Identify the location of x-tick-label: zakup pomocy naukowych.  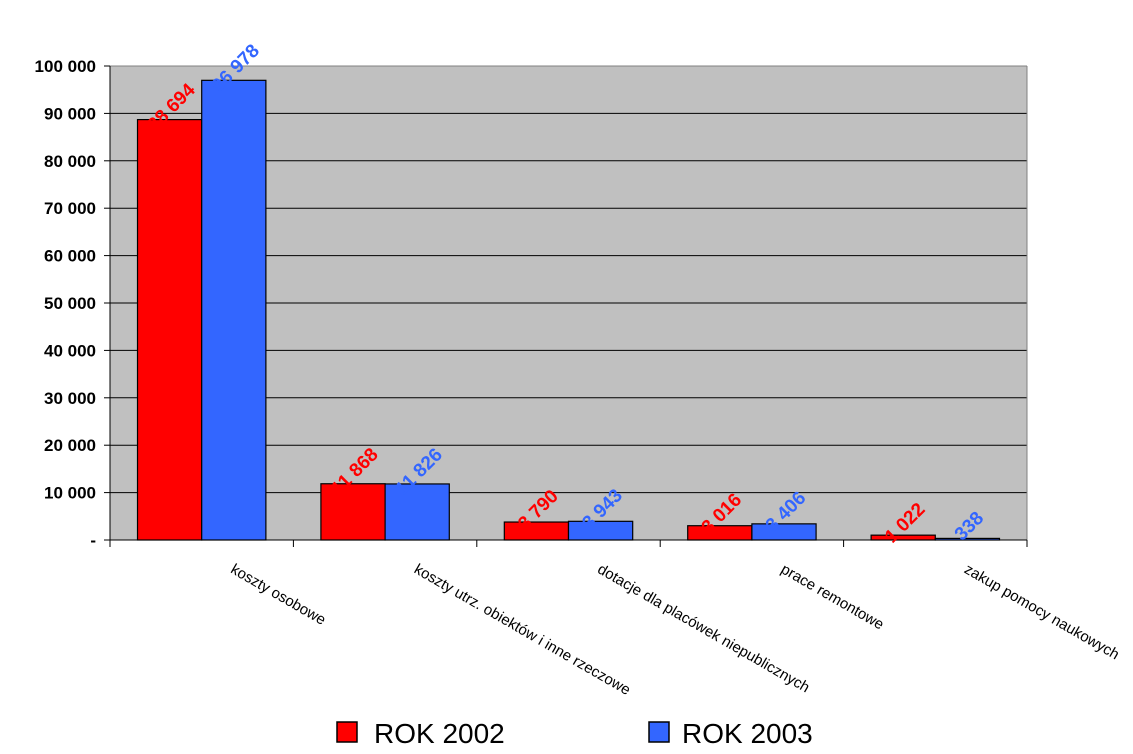
(1041, 612).